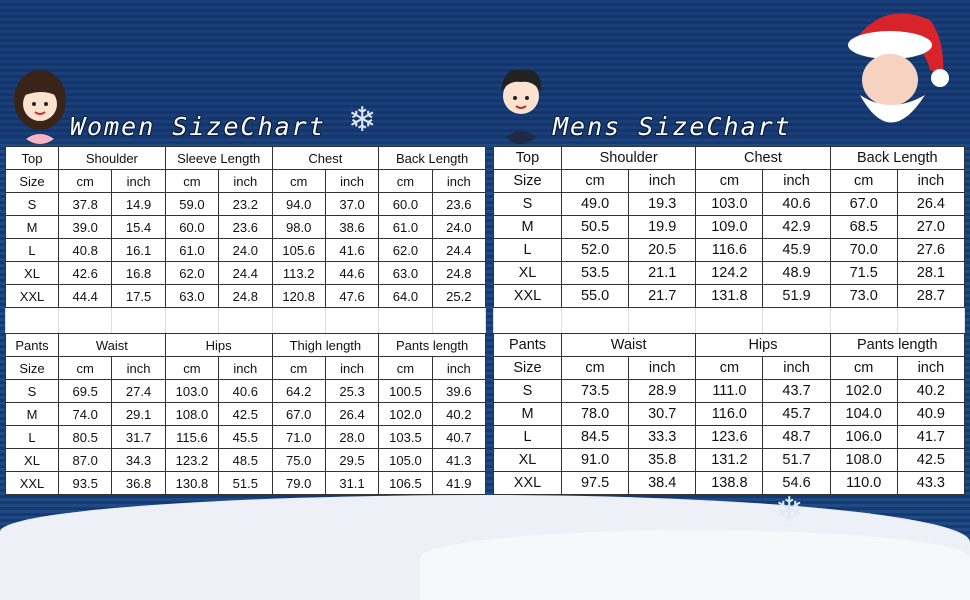 The width and height of the screenshot is (970, 600). I want to click on men-pants-units-row: Size cm inch cm inch cm inch, so click(729, 368).